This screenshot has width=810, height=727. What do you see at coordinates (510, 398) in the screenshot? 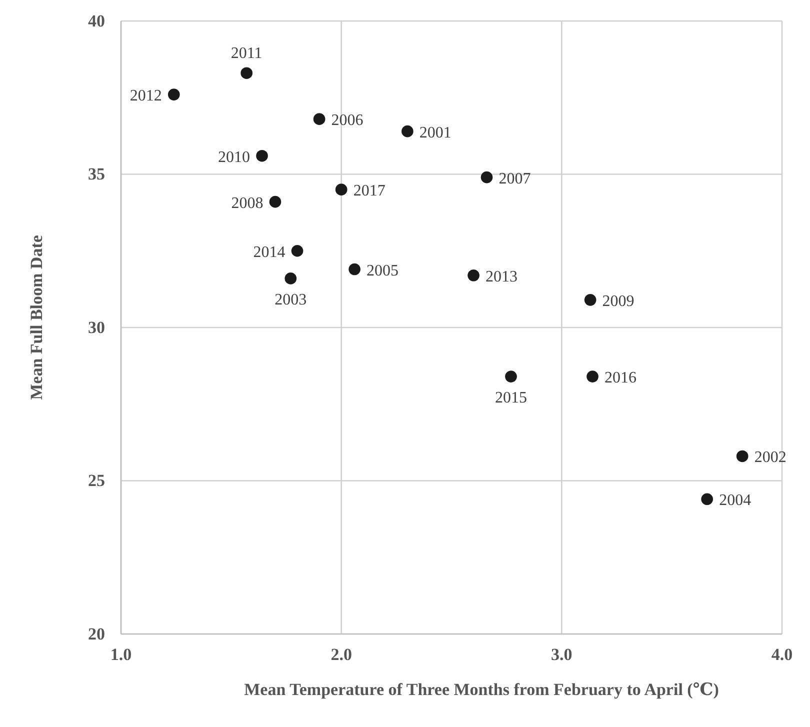
I see `annotation: 2015` at bounding box center [510, 398].